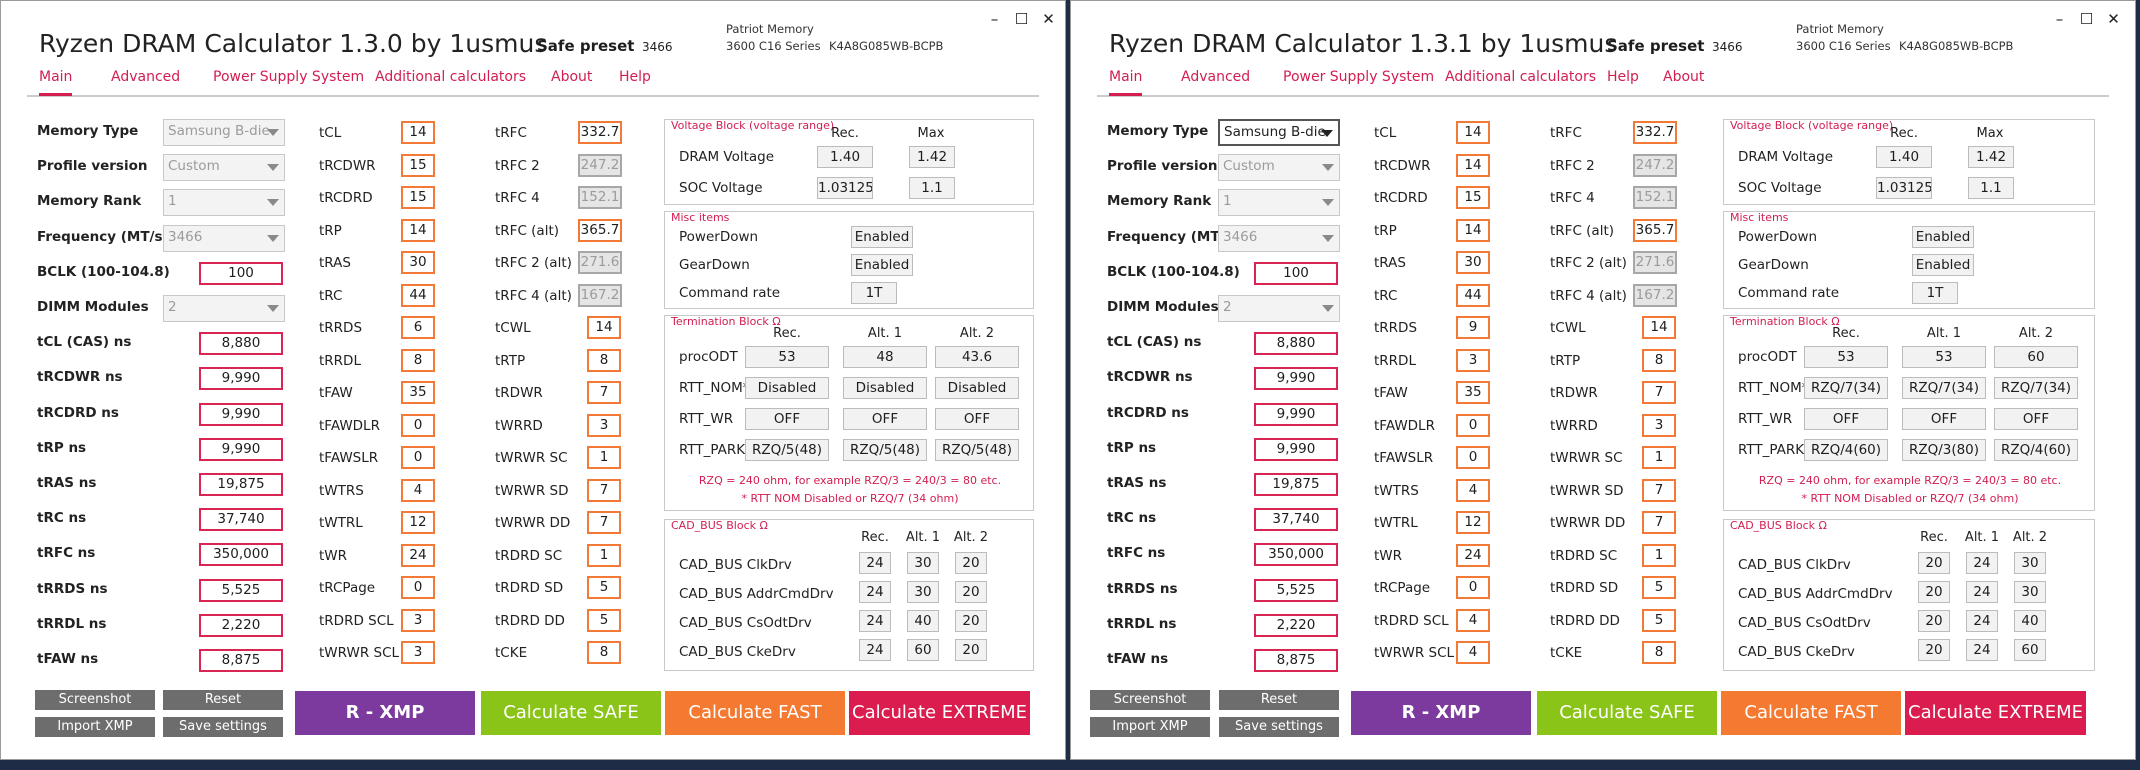 The height and width of the screenshot is (770, 2140). I want to click on timing-trtp: 8, so click(604, 360).